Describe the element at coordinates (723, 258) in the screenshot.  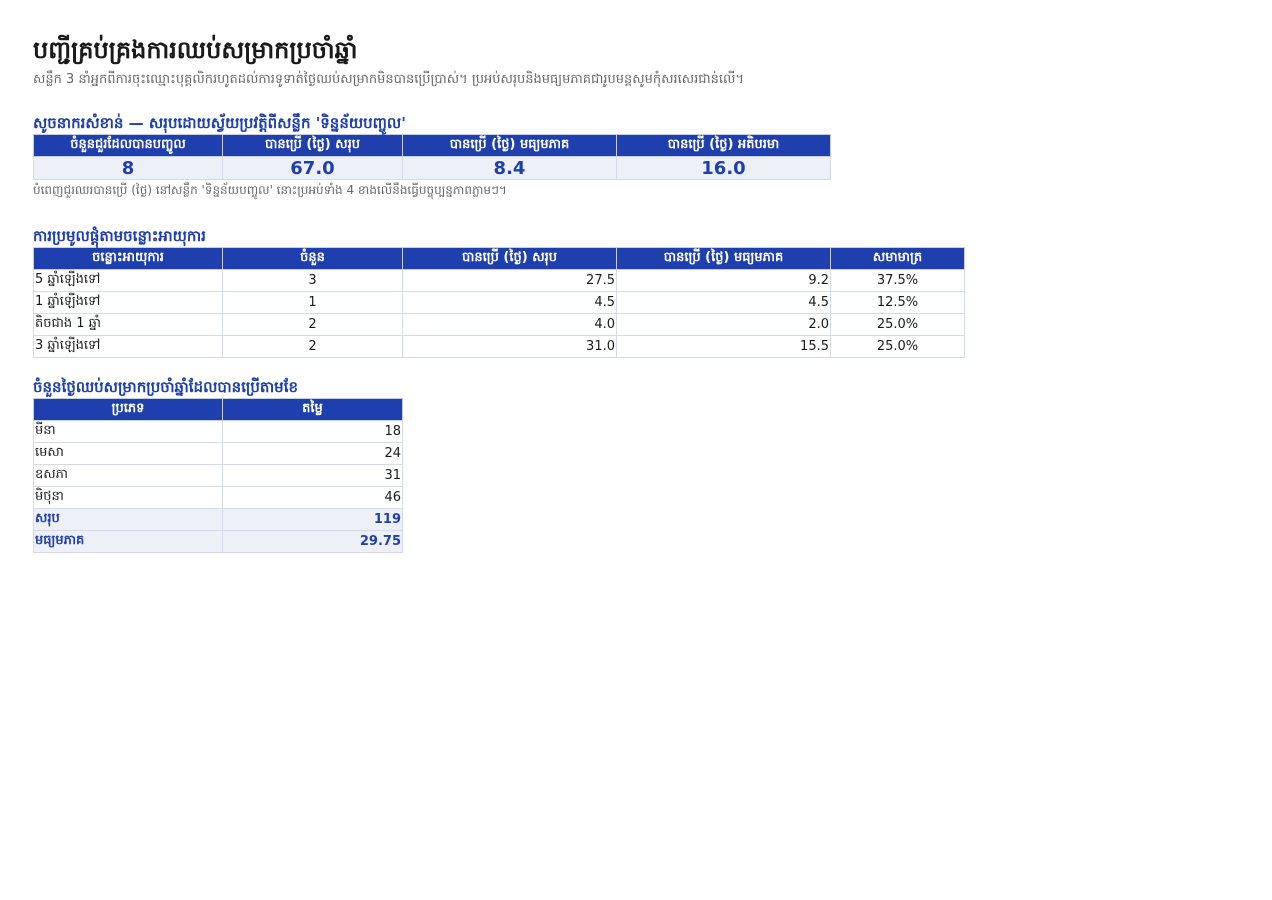
I see `tenure-header-used-average: បានប្រើ (ថ្ងៃ) មធ្យមភាគ` at that location.